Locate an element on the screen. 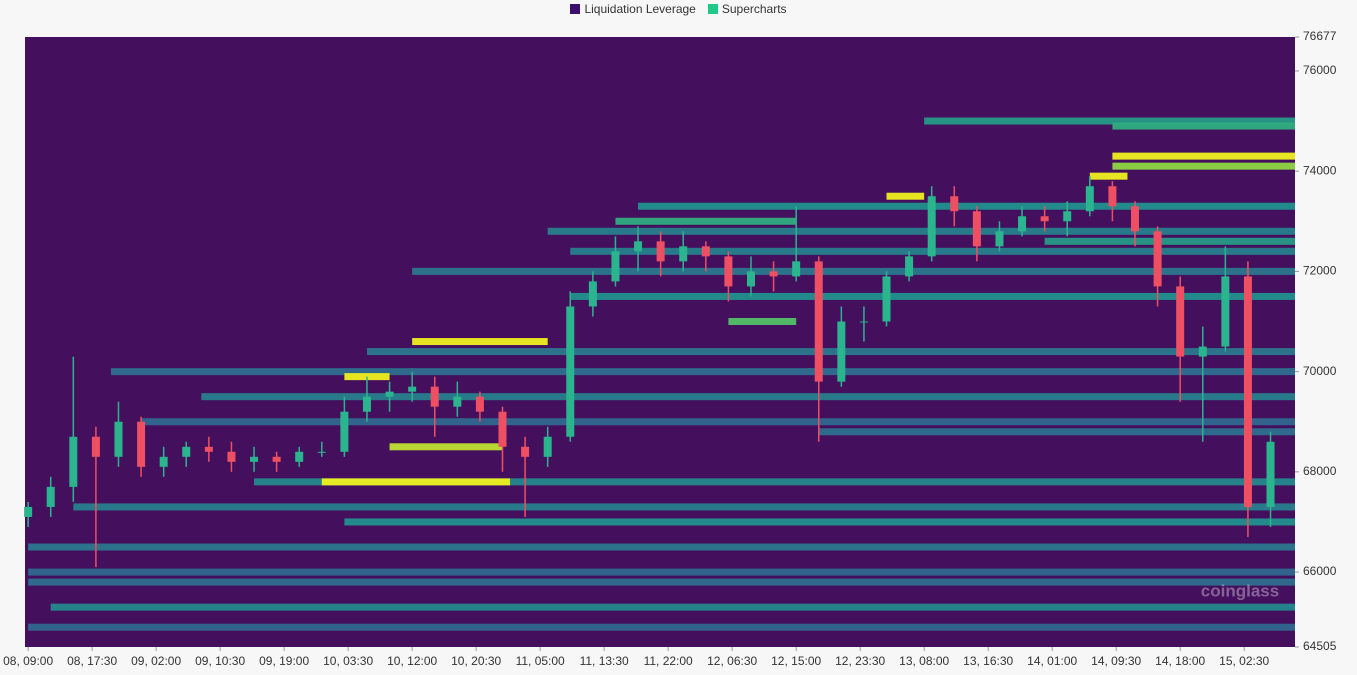 This screenshot has width=1357, height=675. x-tick-label: 15, 02:30 is located at coordinates (1244, 661).